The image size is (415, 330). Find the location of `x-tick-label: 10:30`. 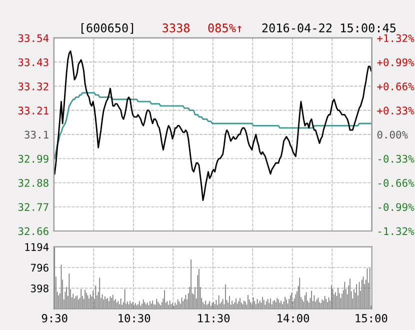

x-tick-label: 10:30 is located at coordinates (134, 318).